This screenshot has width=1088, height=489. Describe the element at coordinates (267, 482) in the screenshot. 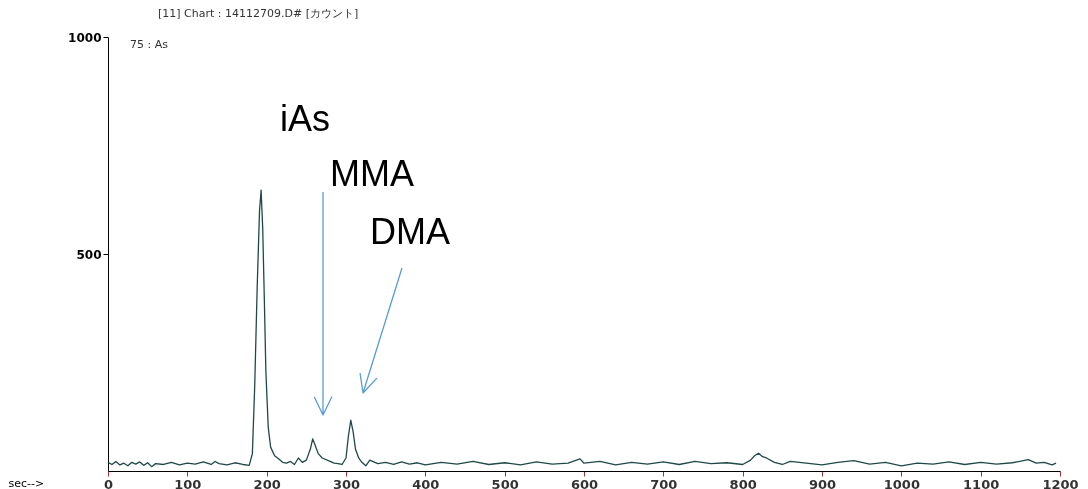

I see `x-tick-label: 200` at that location.